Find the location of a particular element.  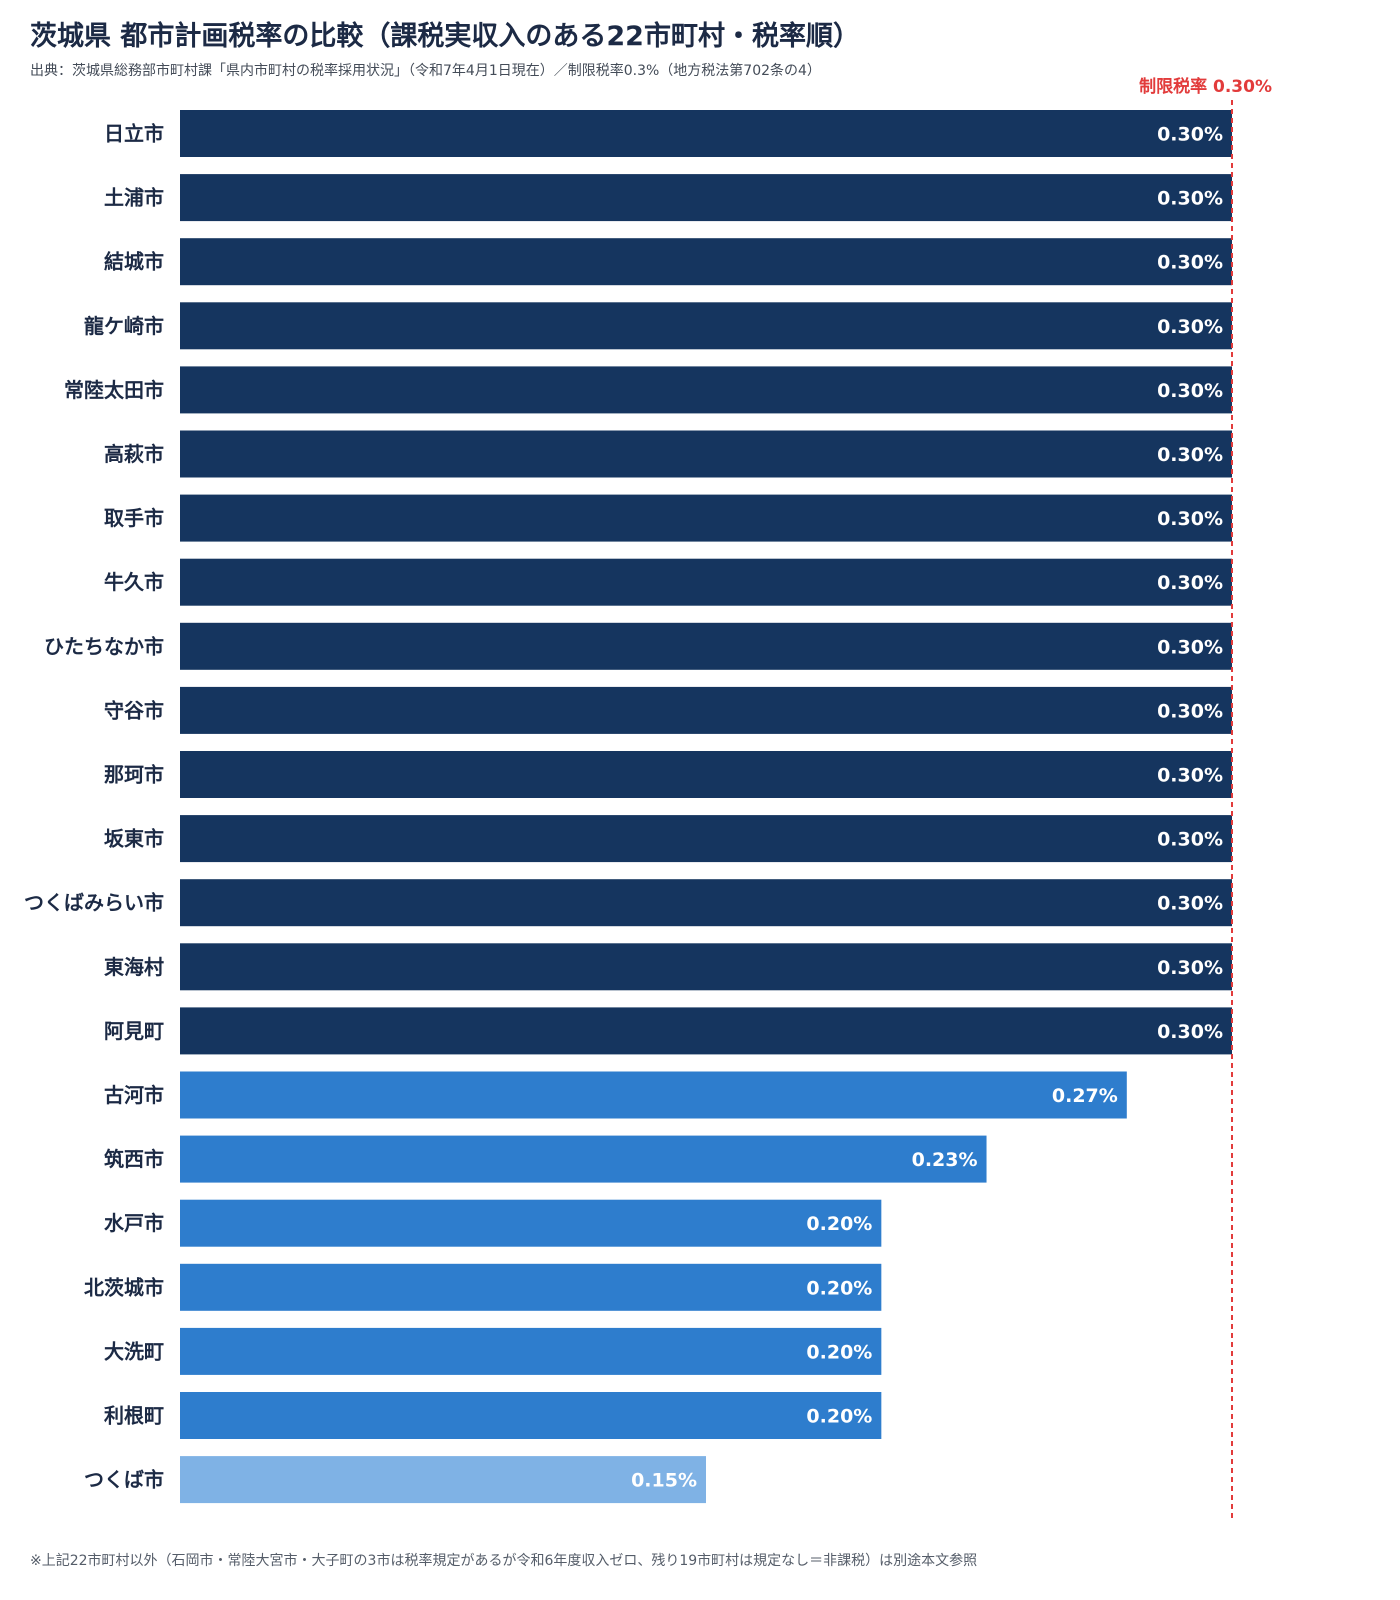

category-label: 結城市 is located at coordinates (134, 262).